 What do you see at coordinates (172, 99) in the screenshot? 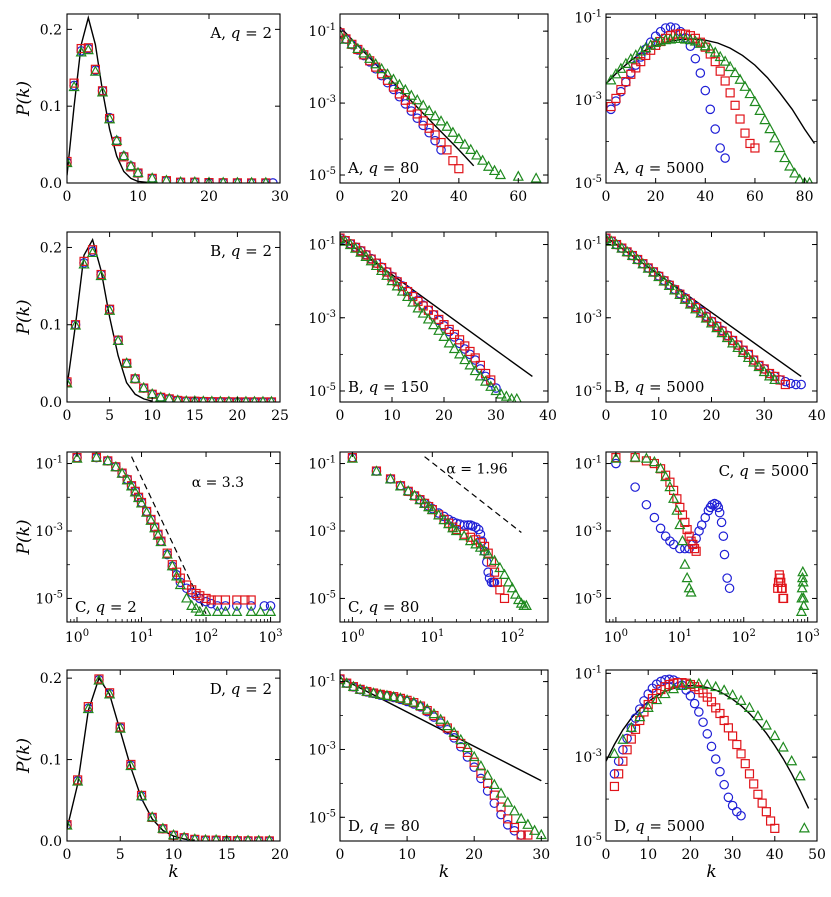
I see `plot-area` at bounding box center [172, 99].